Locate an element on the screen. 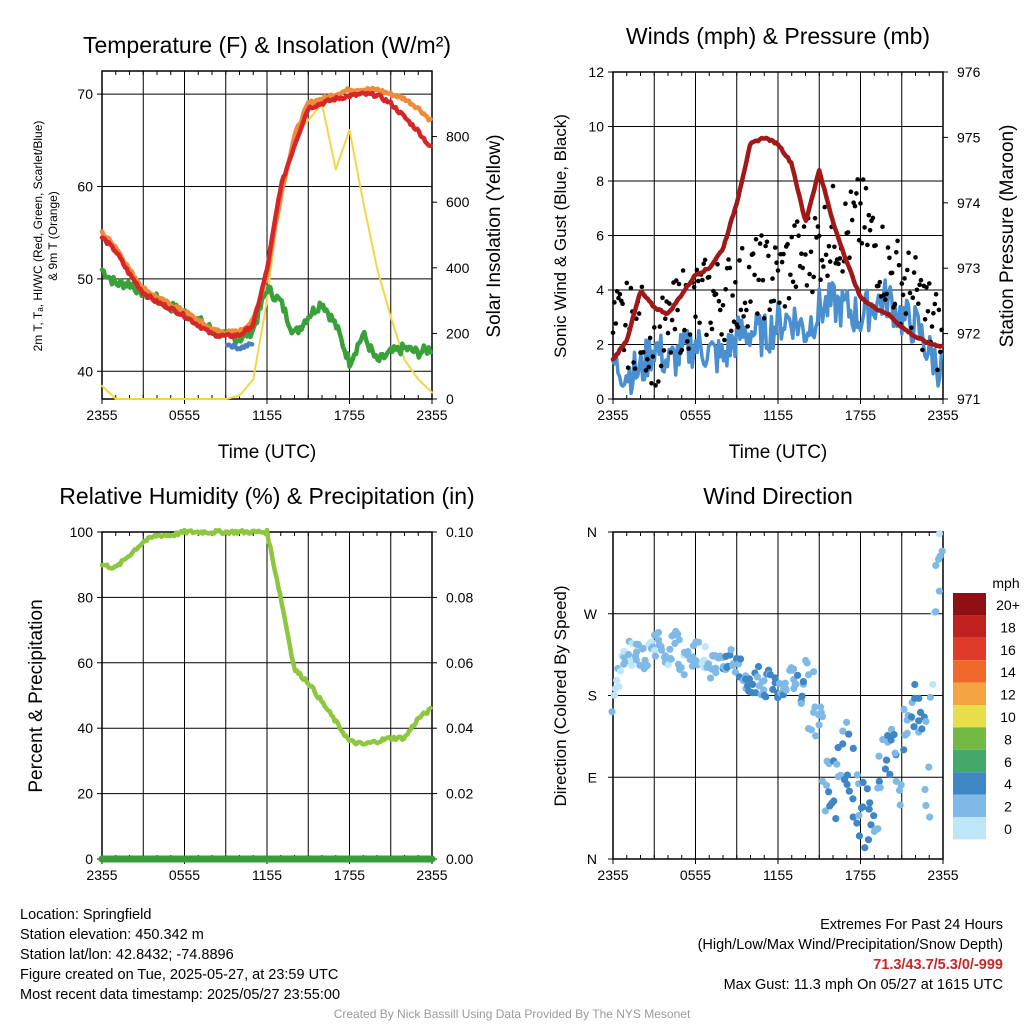 This screenshot has height=1024, width=1024. y2-tick-label: 0.06 is located at coordinates (459, 663).